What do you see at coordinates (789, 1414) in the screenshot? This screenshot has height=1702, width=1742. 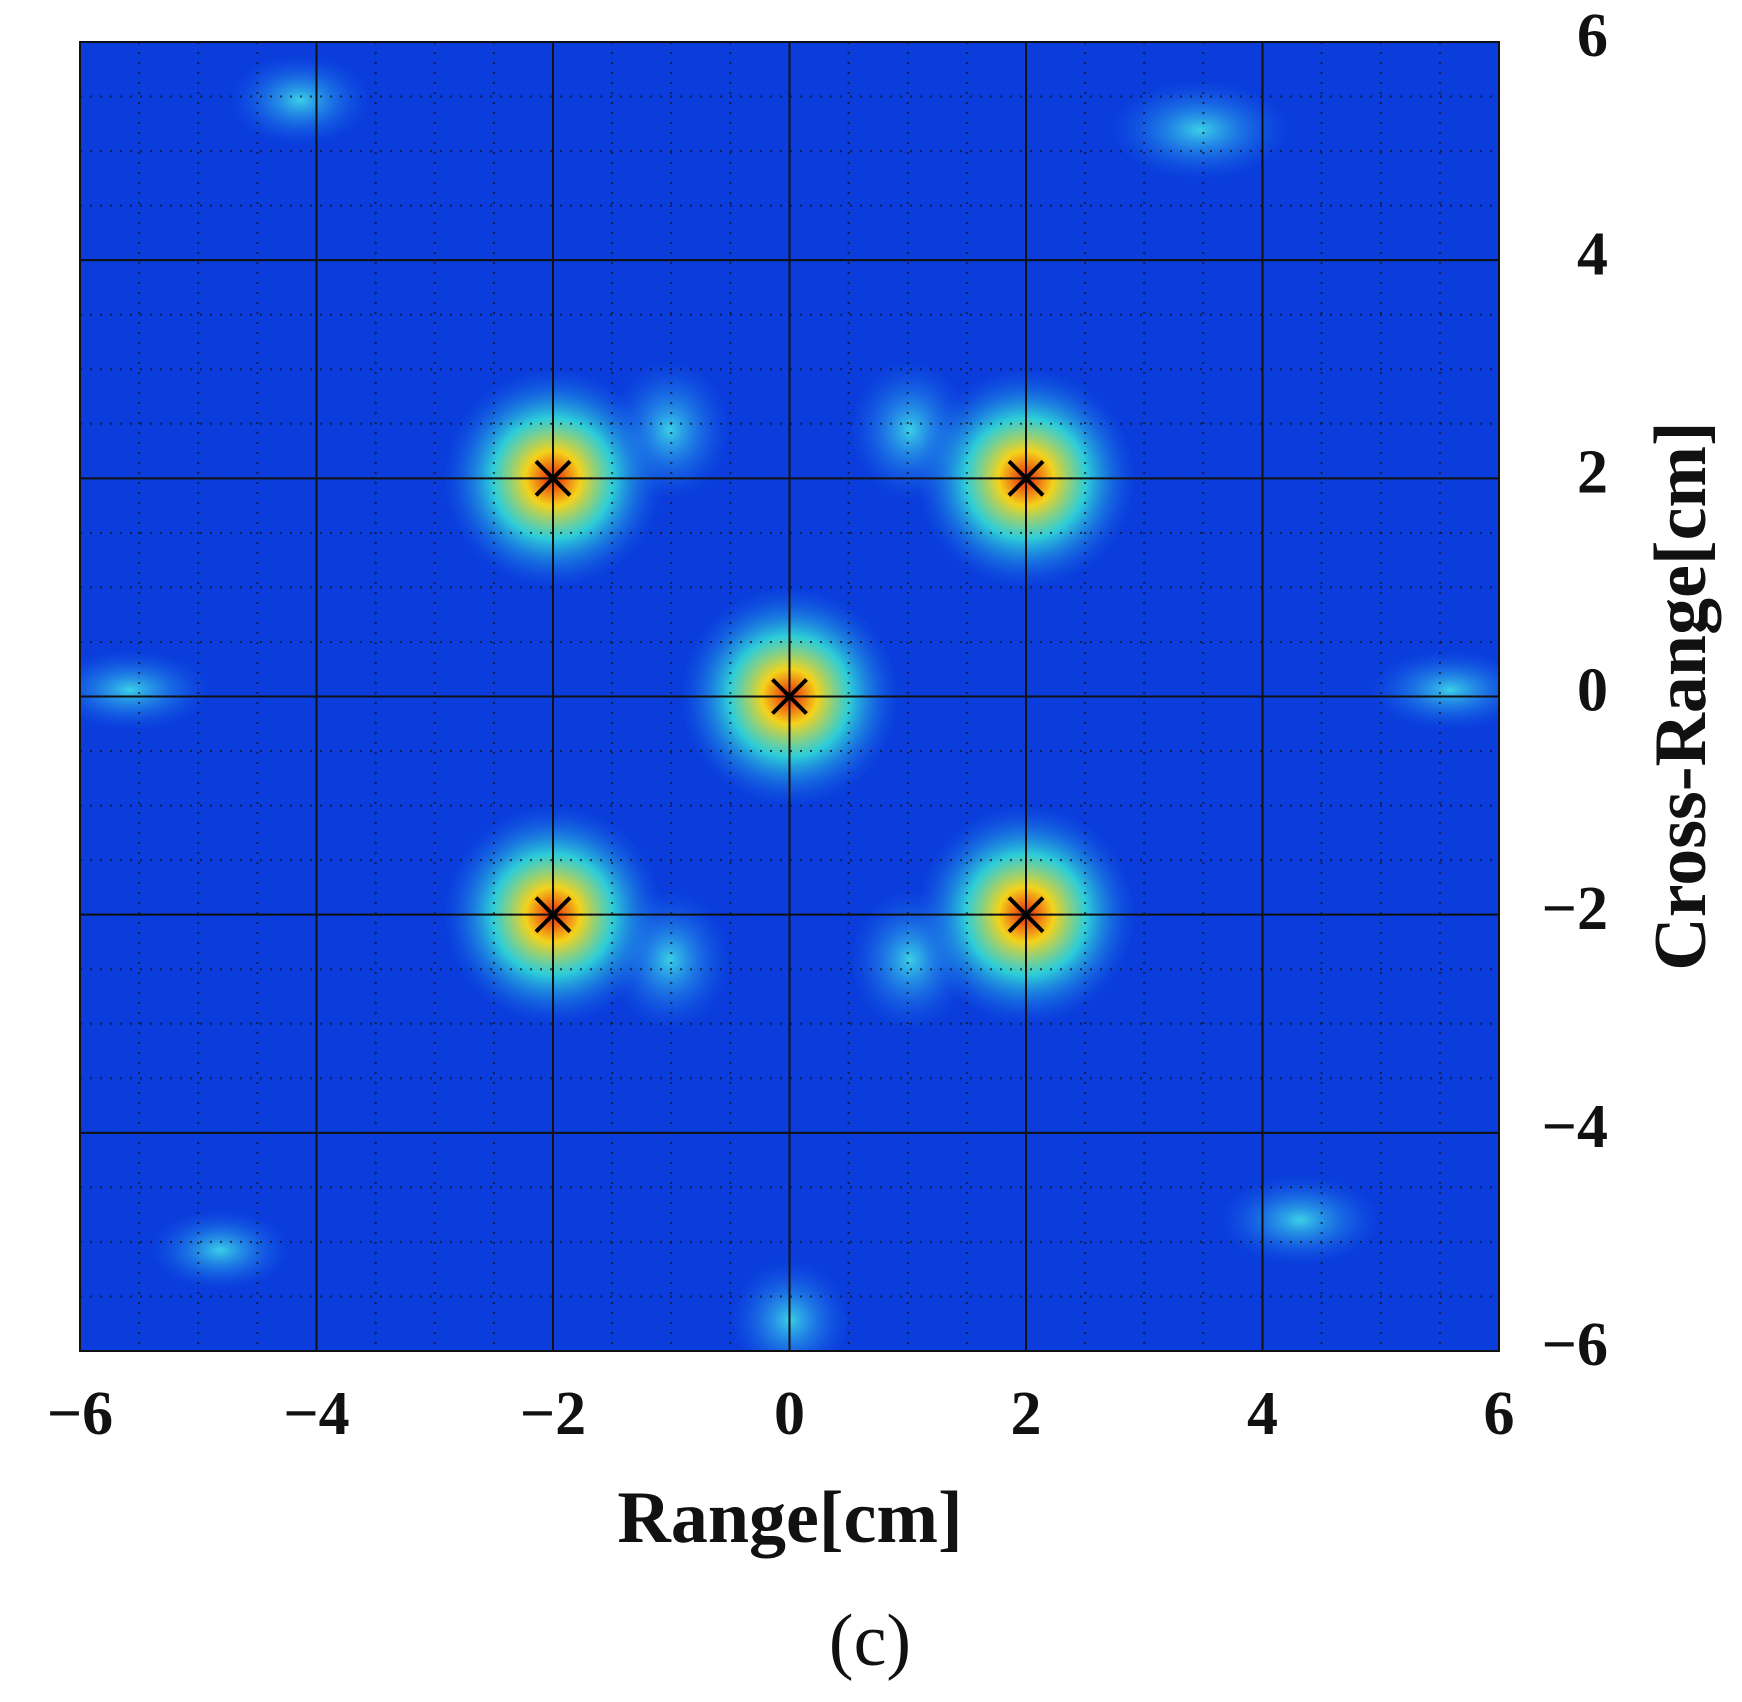 I see `x-tick-label: 0` at bounding box center [789, 1414].